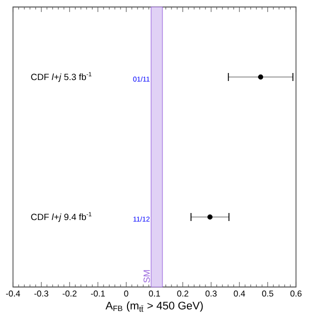 The image size is (309, 327). Describe the element at coordinates (211, 293) in the screenshot. I see `x-tick-label: 0.3` at that location.